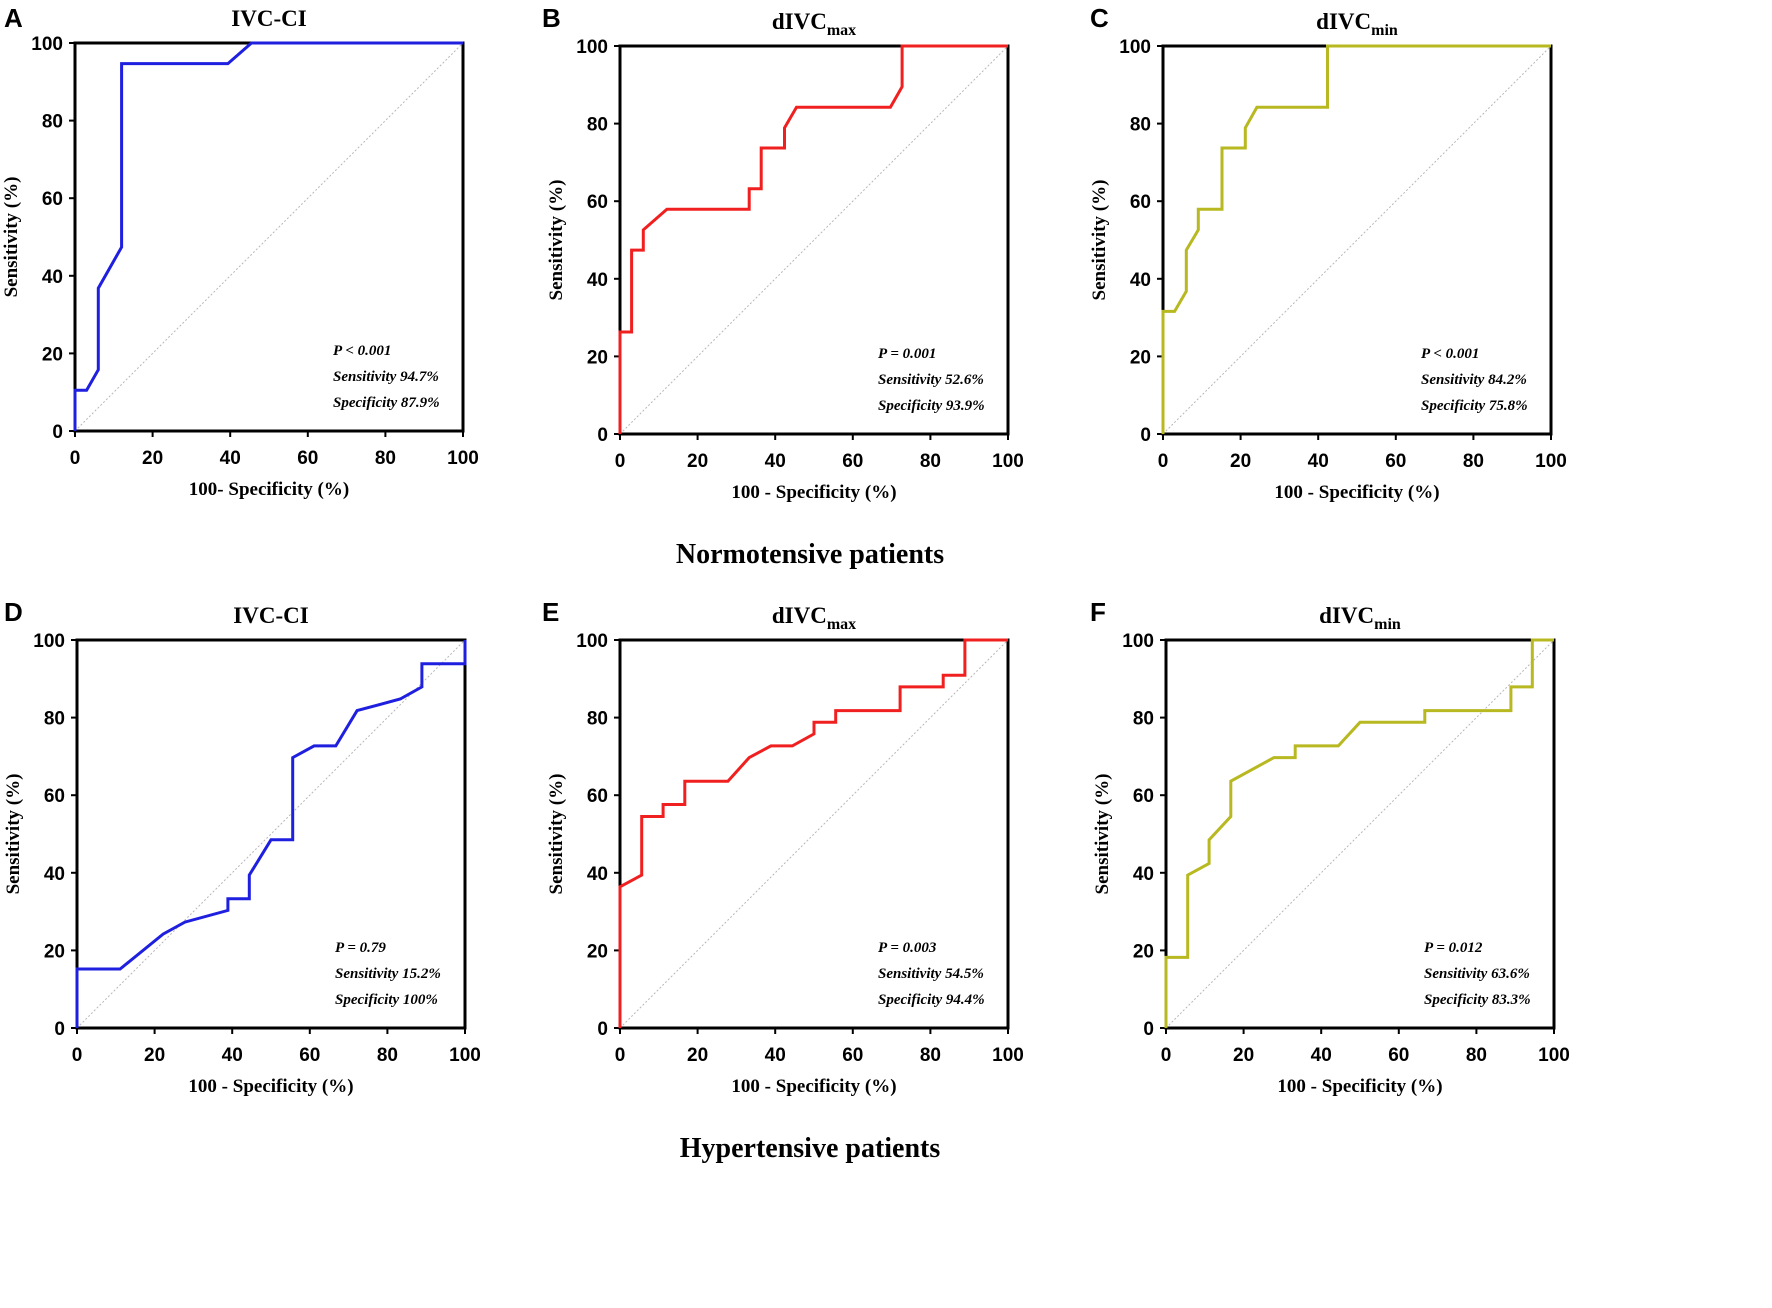 This screenshot has height=1308, width=1772. I want to click on sensitivity-text: Sensitivity 52.6%, so click(931, 380).